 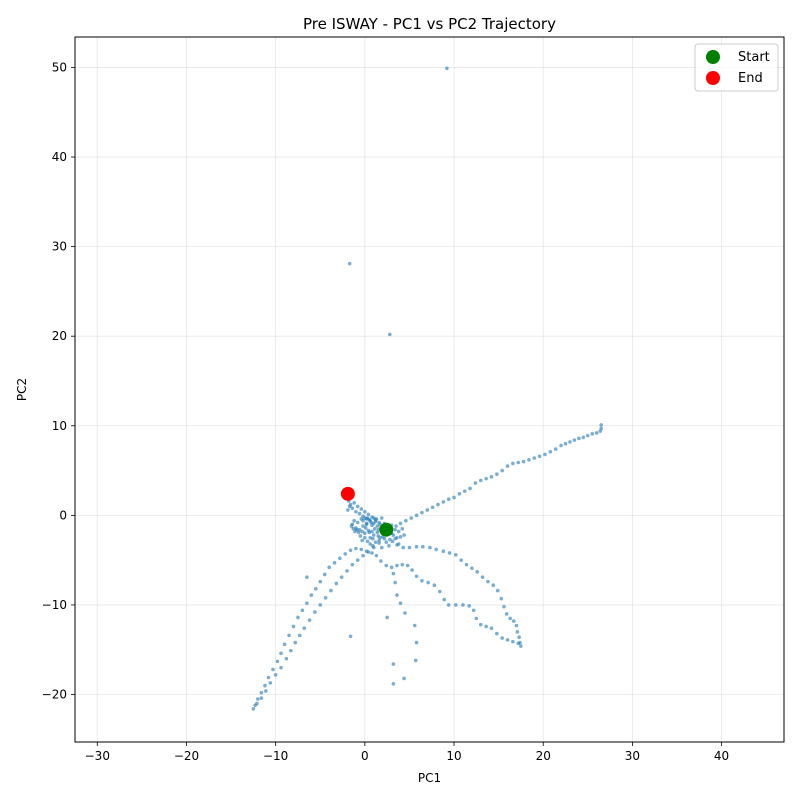 What do you see at coordinates (59, 336) in the screenshot?
I see `y-tick-label: 20` at bounding box center [59, 336].